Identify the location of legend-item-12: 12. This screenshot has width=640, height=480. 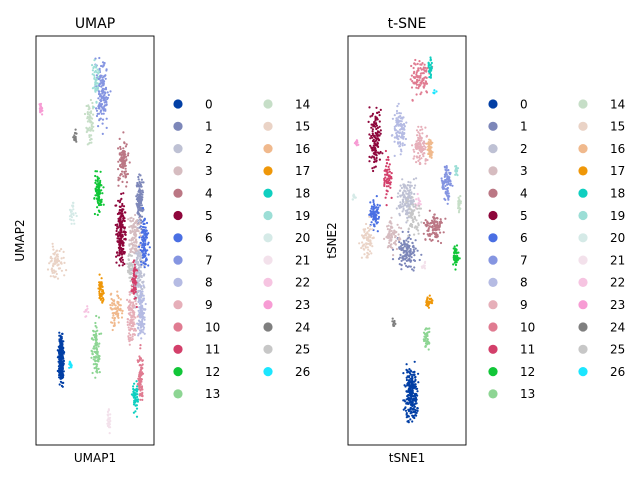
(196, 372).